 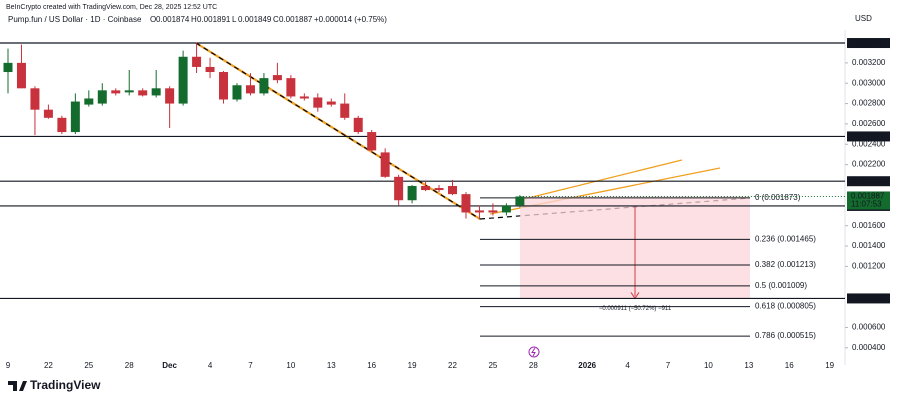 I want to click on x-tick-label: 25, so click(x=88, y=365).